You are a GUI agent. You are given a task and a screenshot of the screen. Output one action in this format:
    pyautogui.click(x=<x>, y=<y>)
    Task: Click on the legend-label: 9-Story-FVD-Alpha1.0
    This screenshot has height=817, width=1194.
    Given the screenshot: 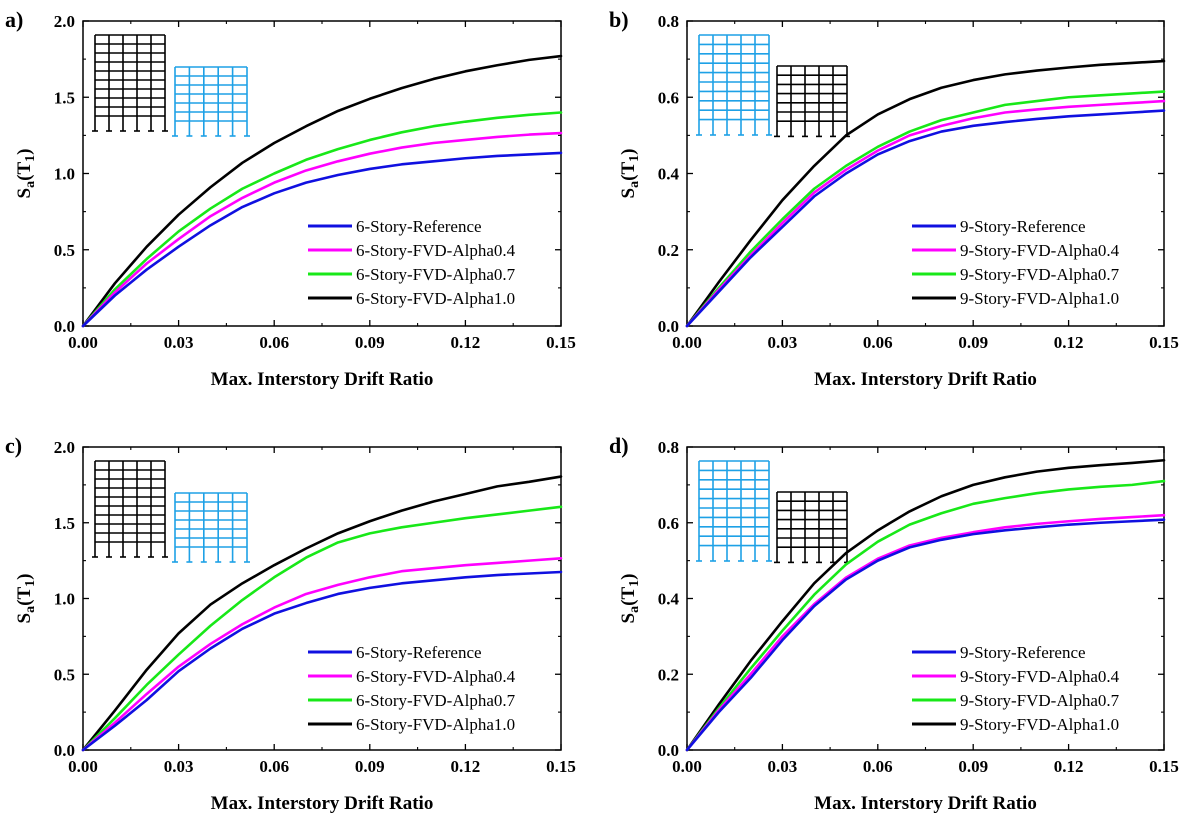 What is the action you would take?
    pyautogui.click(x=1039, y=724)
    